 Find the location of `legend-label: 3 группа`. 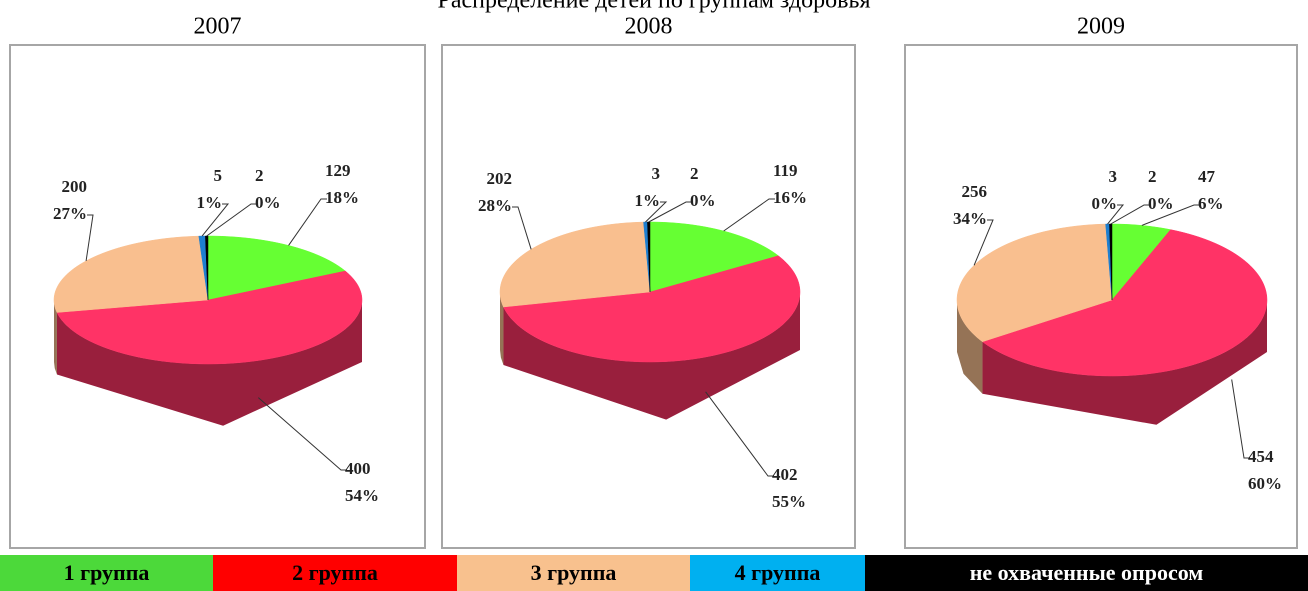

legend-label: 3 группа is located at coordinates (574, 572).